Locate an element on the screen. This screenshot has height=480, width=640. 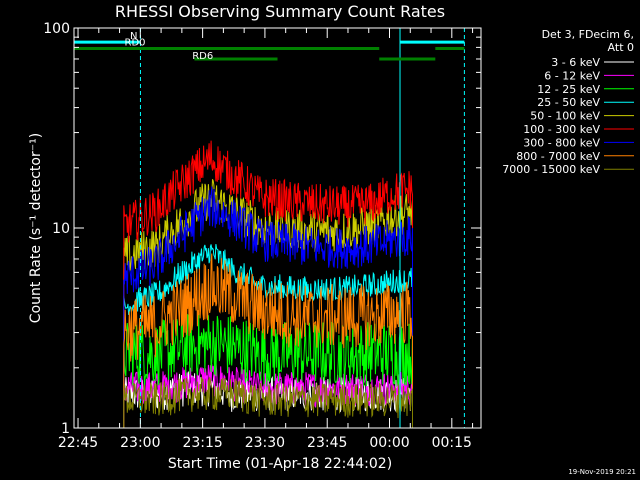
mode-bar-label-rd0: RD0 is located at coordinates (135, 42).